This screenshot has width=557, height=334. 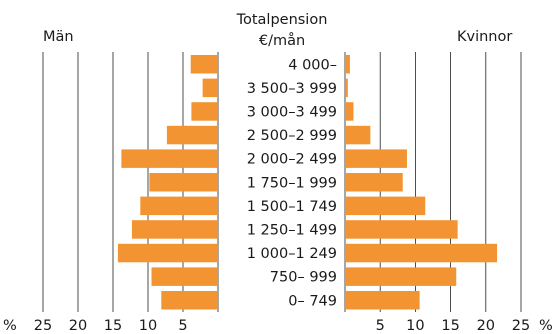 I want to click on category-label: 1 500–1 749, so click(x=292, y=207).